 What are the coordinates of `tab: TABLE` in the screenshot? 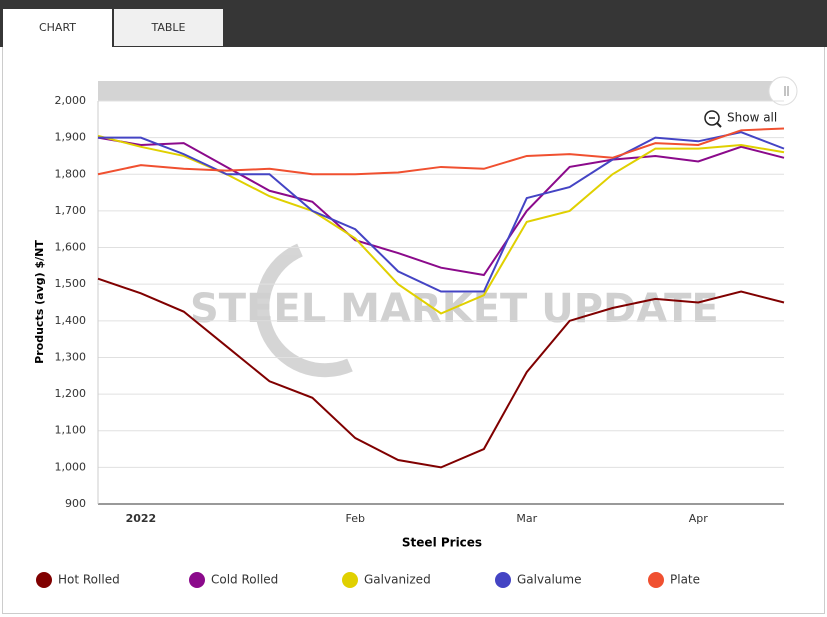 It's located at (168, 27).